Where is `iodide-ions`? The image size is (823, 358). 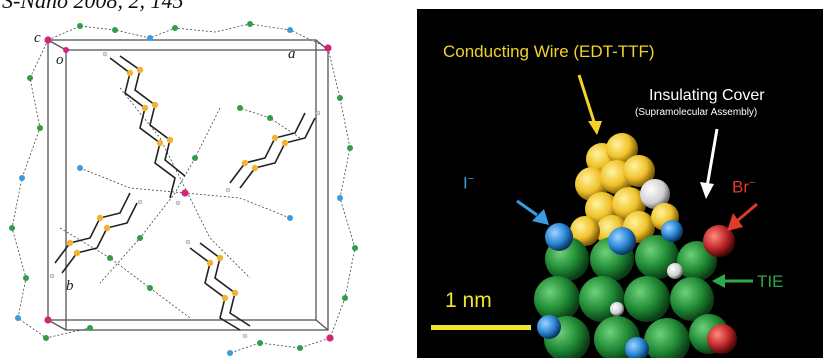
iodide-ions is located at coordinates (610, 289).